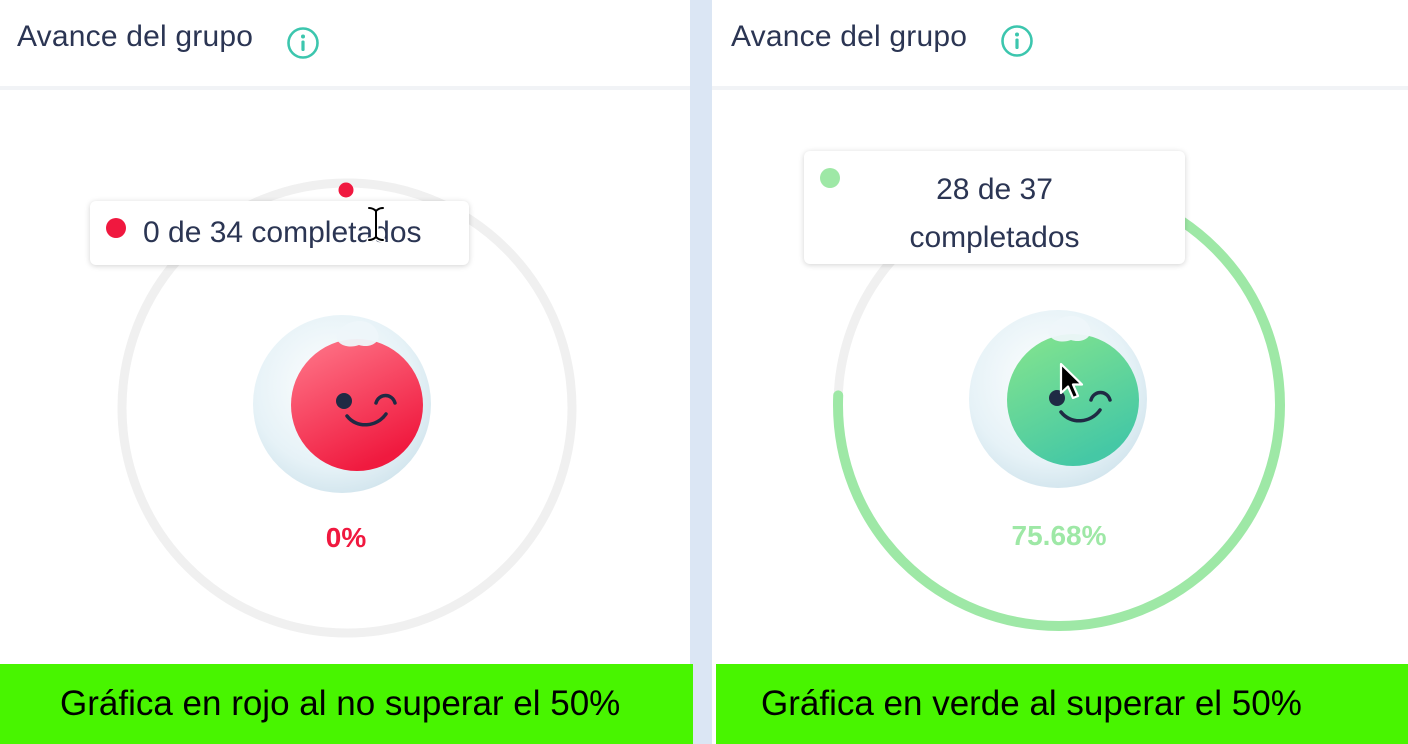  What do you see at coordinates (1031, 703) in the screenshot?
I see `caption-text: Gráfica en verde al superar el 50%` at bounding box center [1031, 703].